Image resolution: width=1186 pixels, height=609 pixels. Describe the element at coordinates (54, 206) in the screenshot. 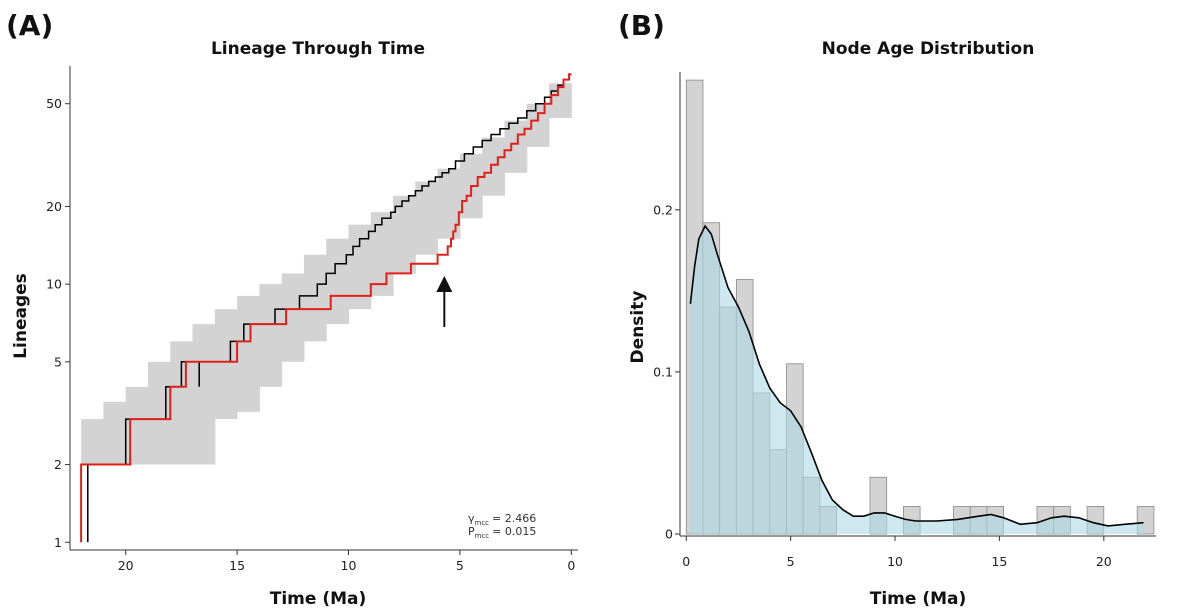

I see `ltt-y-tick-label: 20` at that location.